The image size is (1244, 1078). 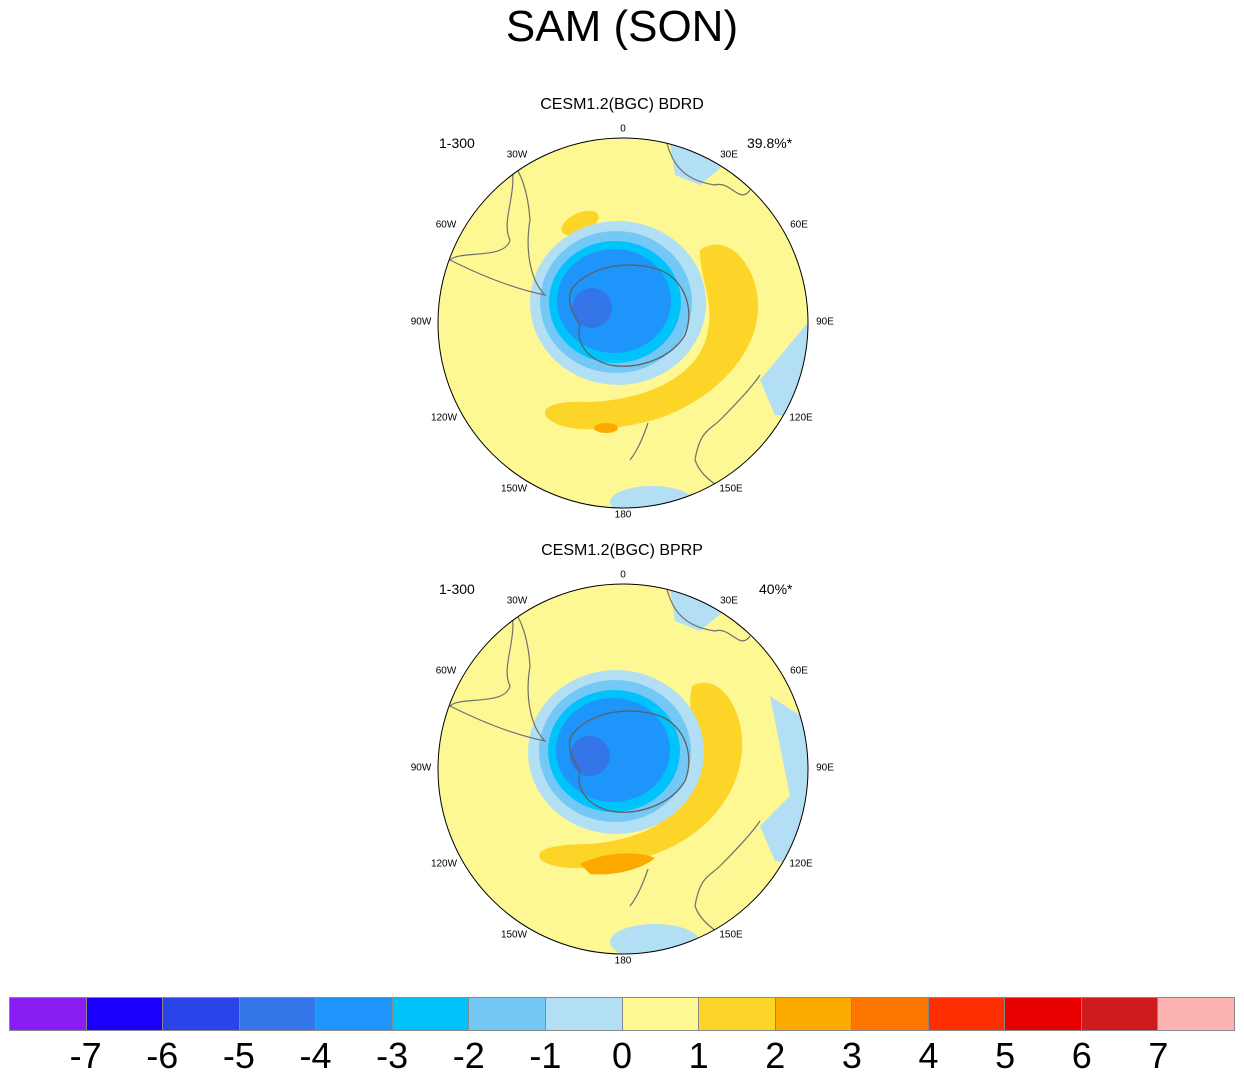 I want to click on colorbar-tick-label: -6, so click(x=162, y=1055).